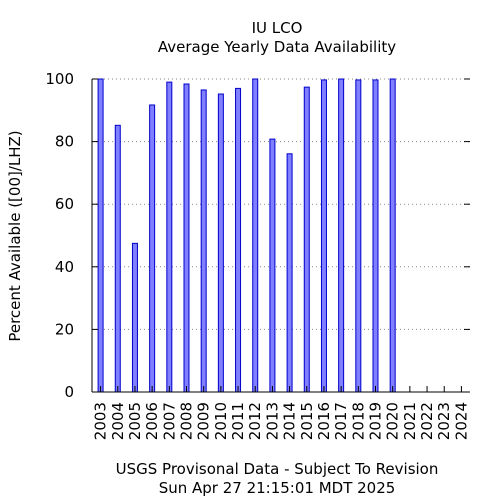  I want to click on x-tick-label: 2015, so click(307, 421).